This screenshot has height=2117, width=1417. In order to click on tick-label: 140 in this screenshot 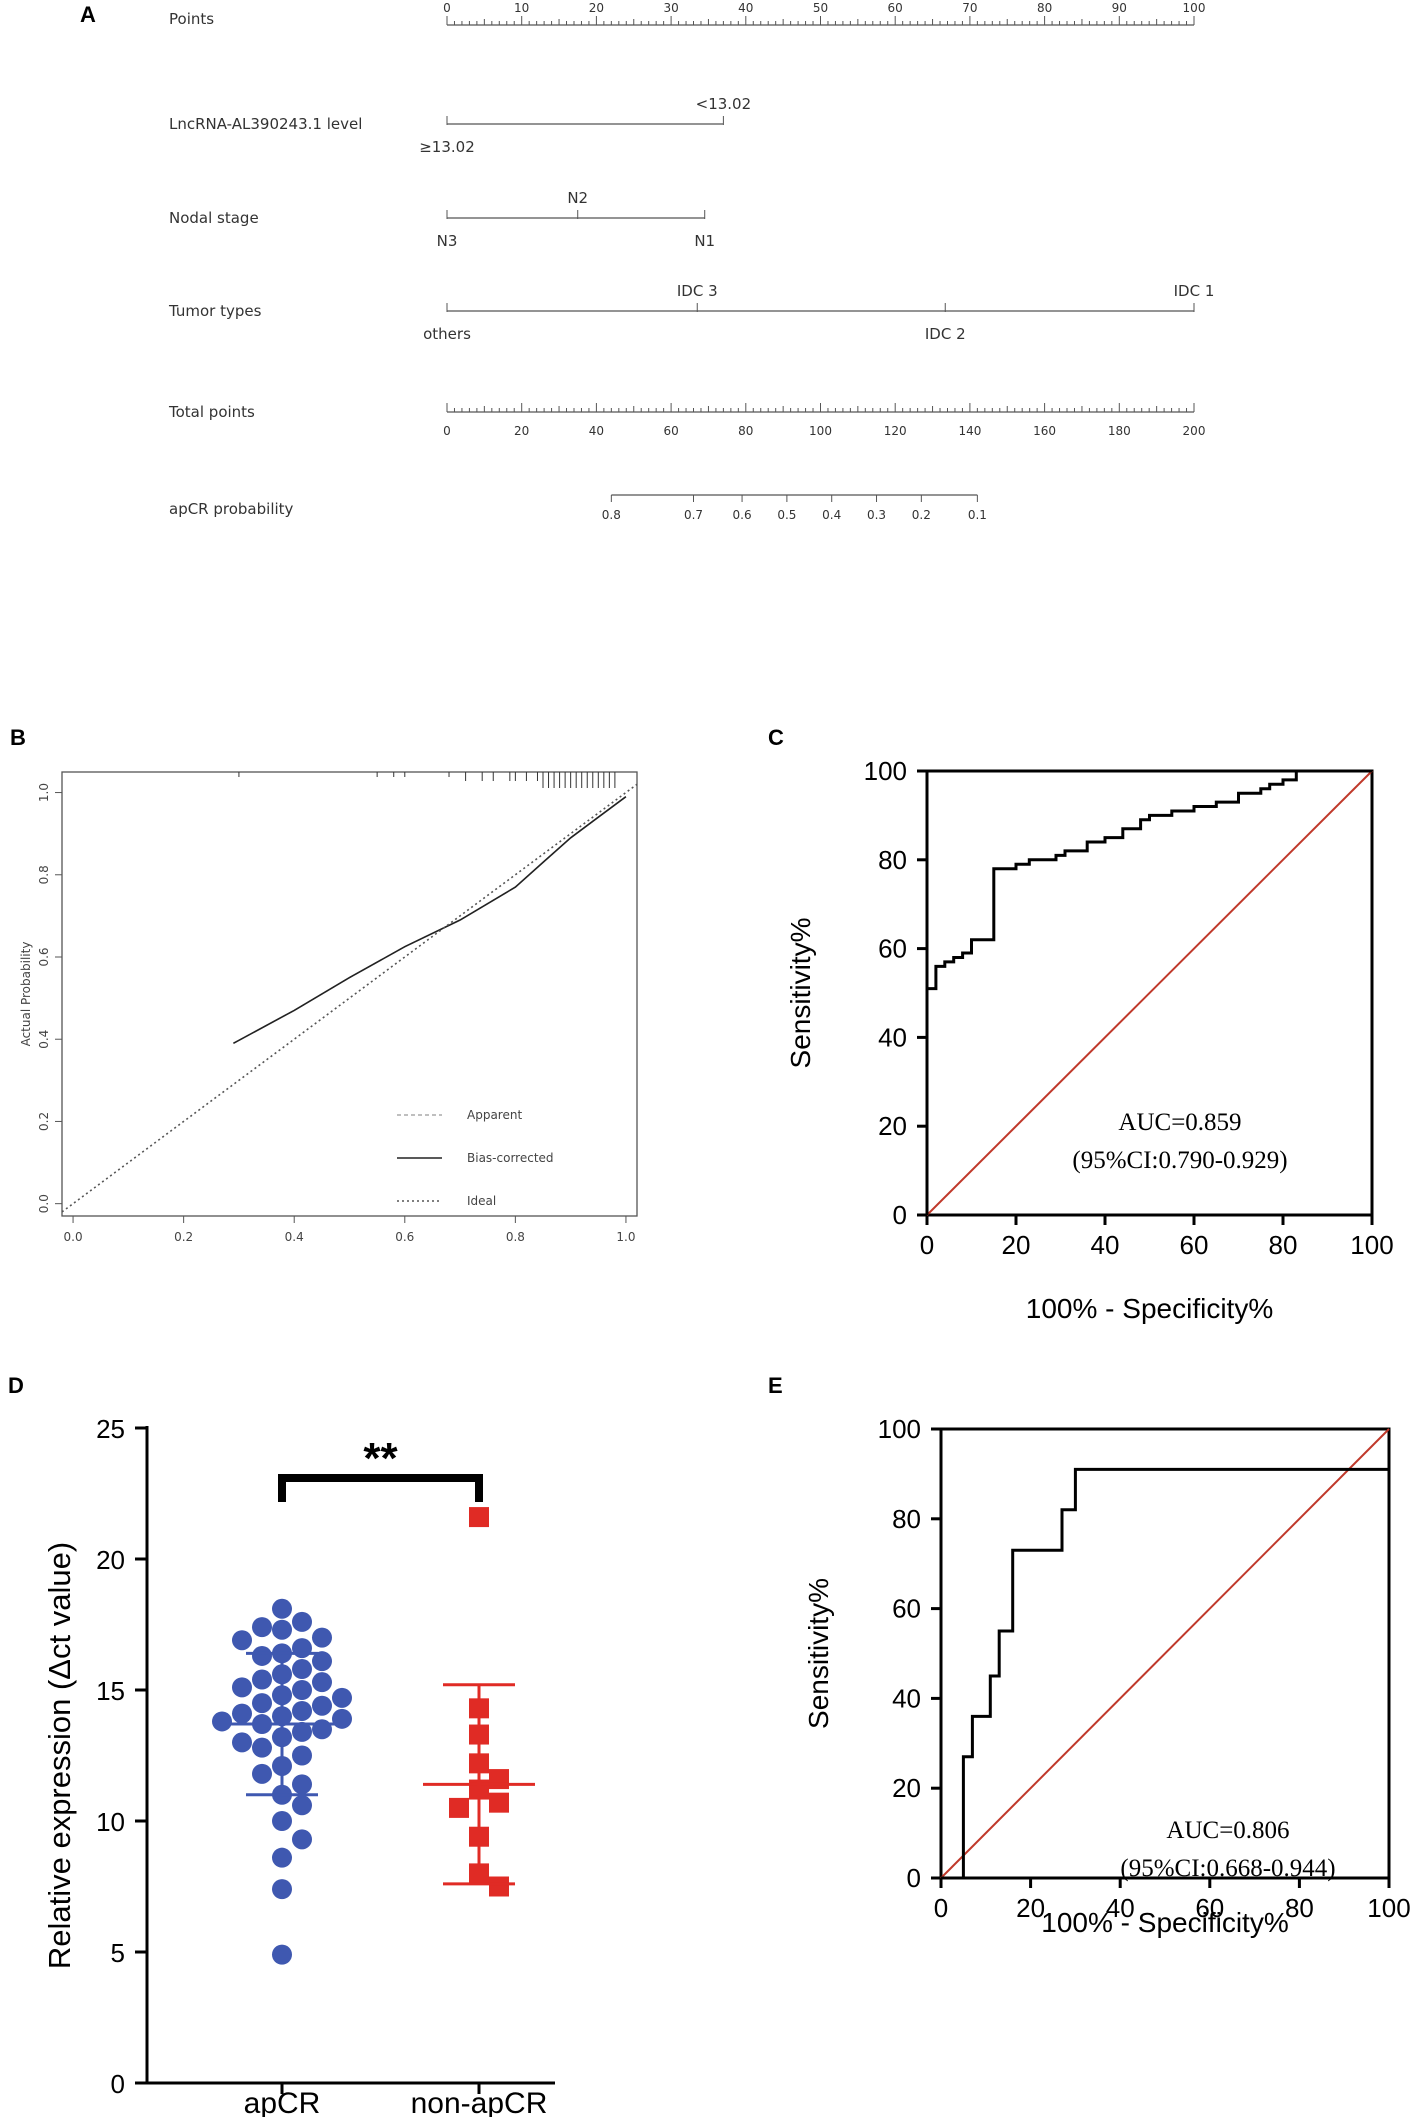, I will do `click(969, 431)`.